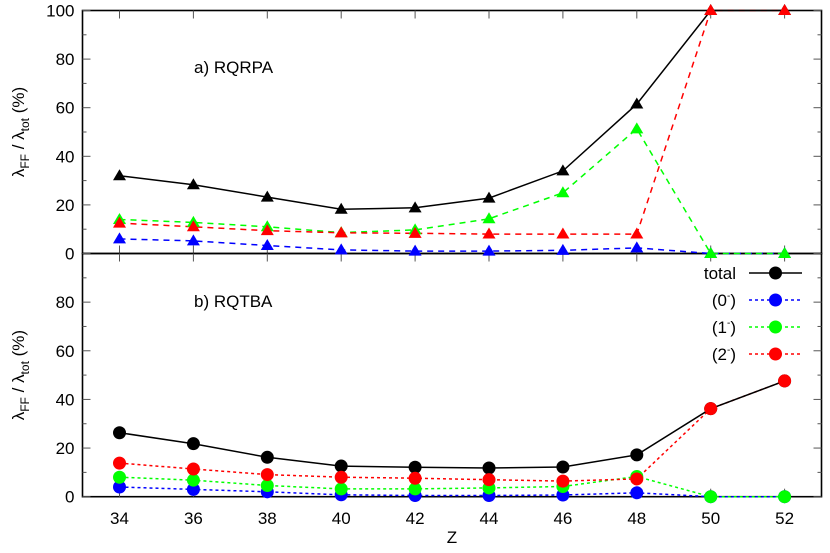 The width and height of the screenshot is (830, 553). What do you see at coordinates (710, 518) in the screenshot?
I see `x-tick-label: 50` at bounding box center [710, 518].